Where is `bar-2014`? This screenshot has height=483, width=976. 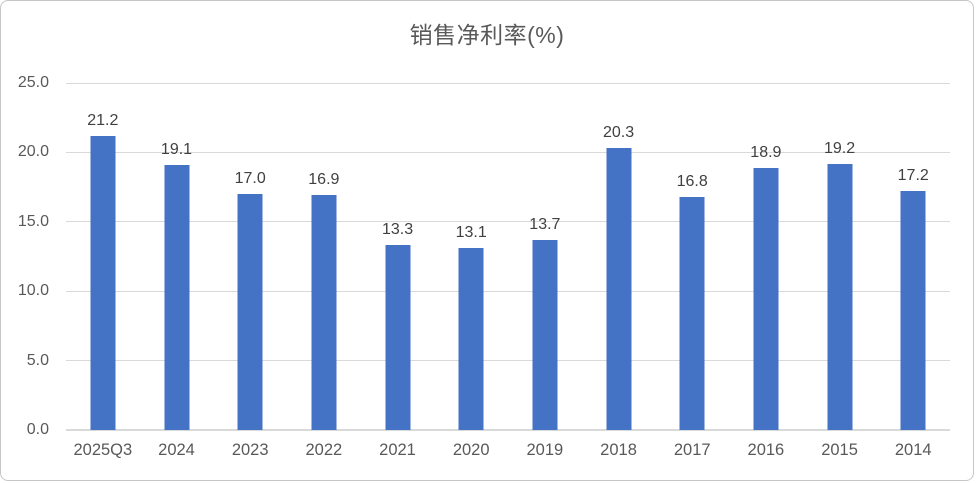 bar-2014 is located at coordinates (913, 310).